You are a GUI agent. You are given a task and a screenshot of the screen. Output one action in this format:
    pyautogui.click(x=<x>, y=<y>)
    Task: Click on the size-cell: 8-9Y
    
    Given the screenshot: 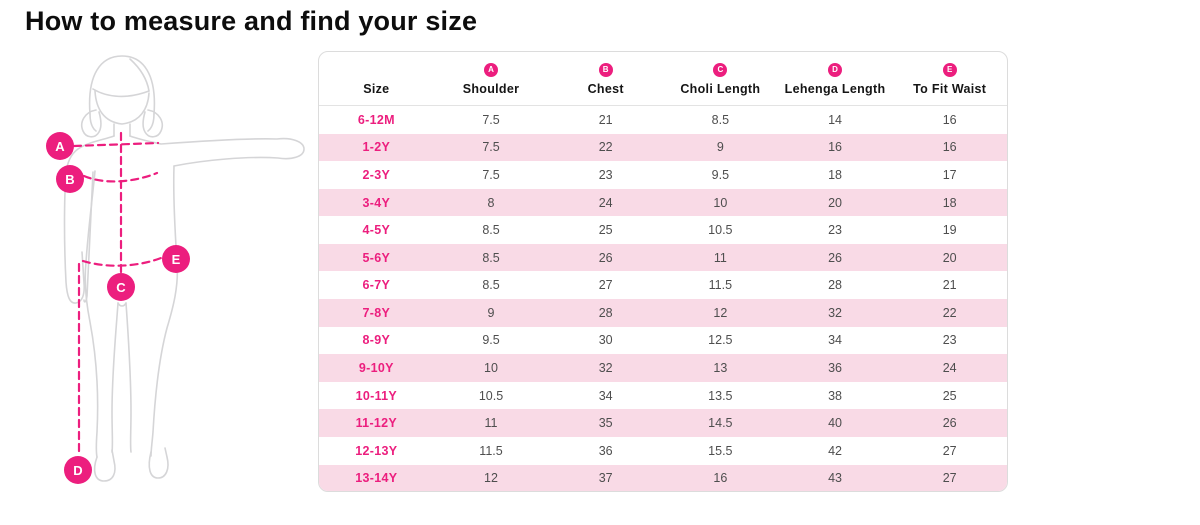 What is the action you would take?
    pyautogui.click(x=376, y=340)
    